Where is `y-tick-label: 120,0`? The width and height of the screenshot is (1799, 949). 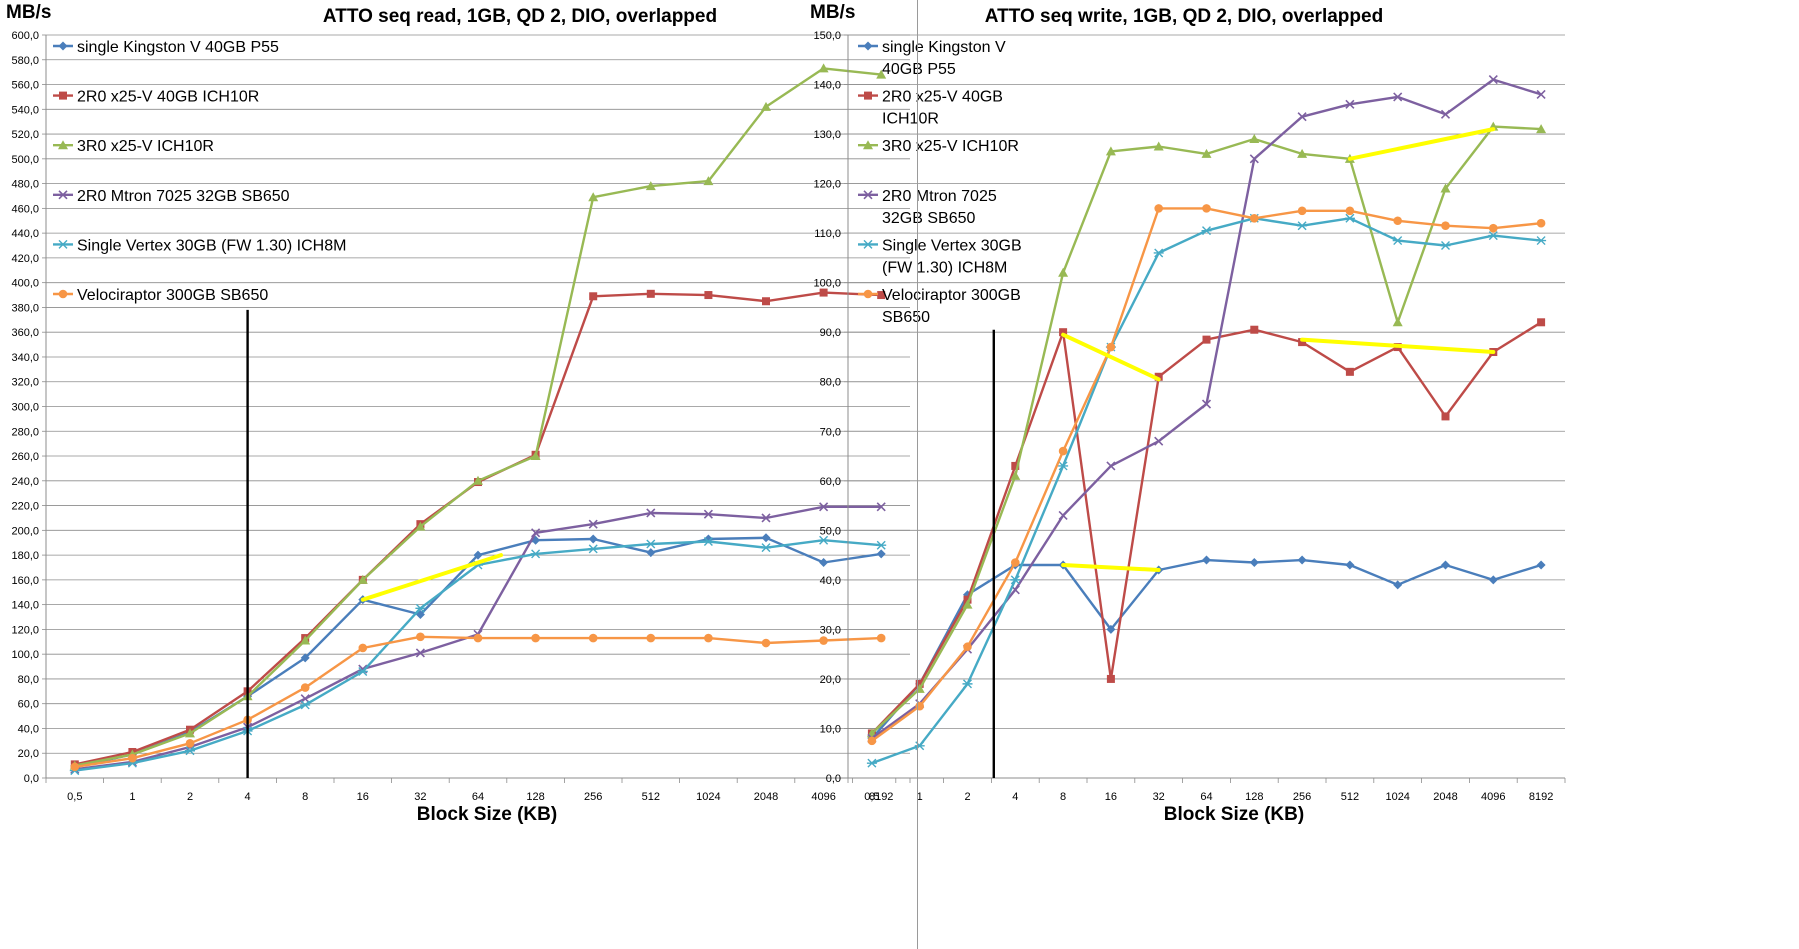
y-tick-label: 120,0 is located at coordinates (827, 185).